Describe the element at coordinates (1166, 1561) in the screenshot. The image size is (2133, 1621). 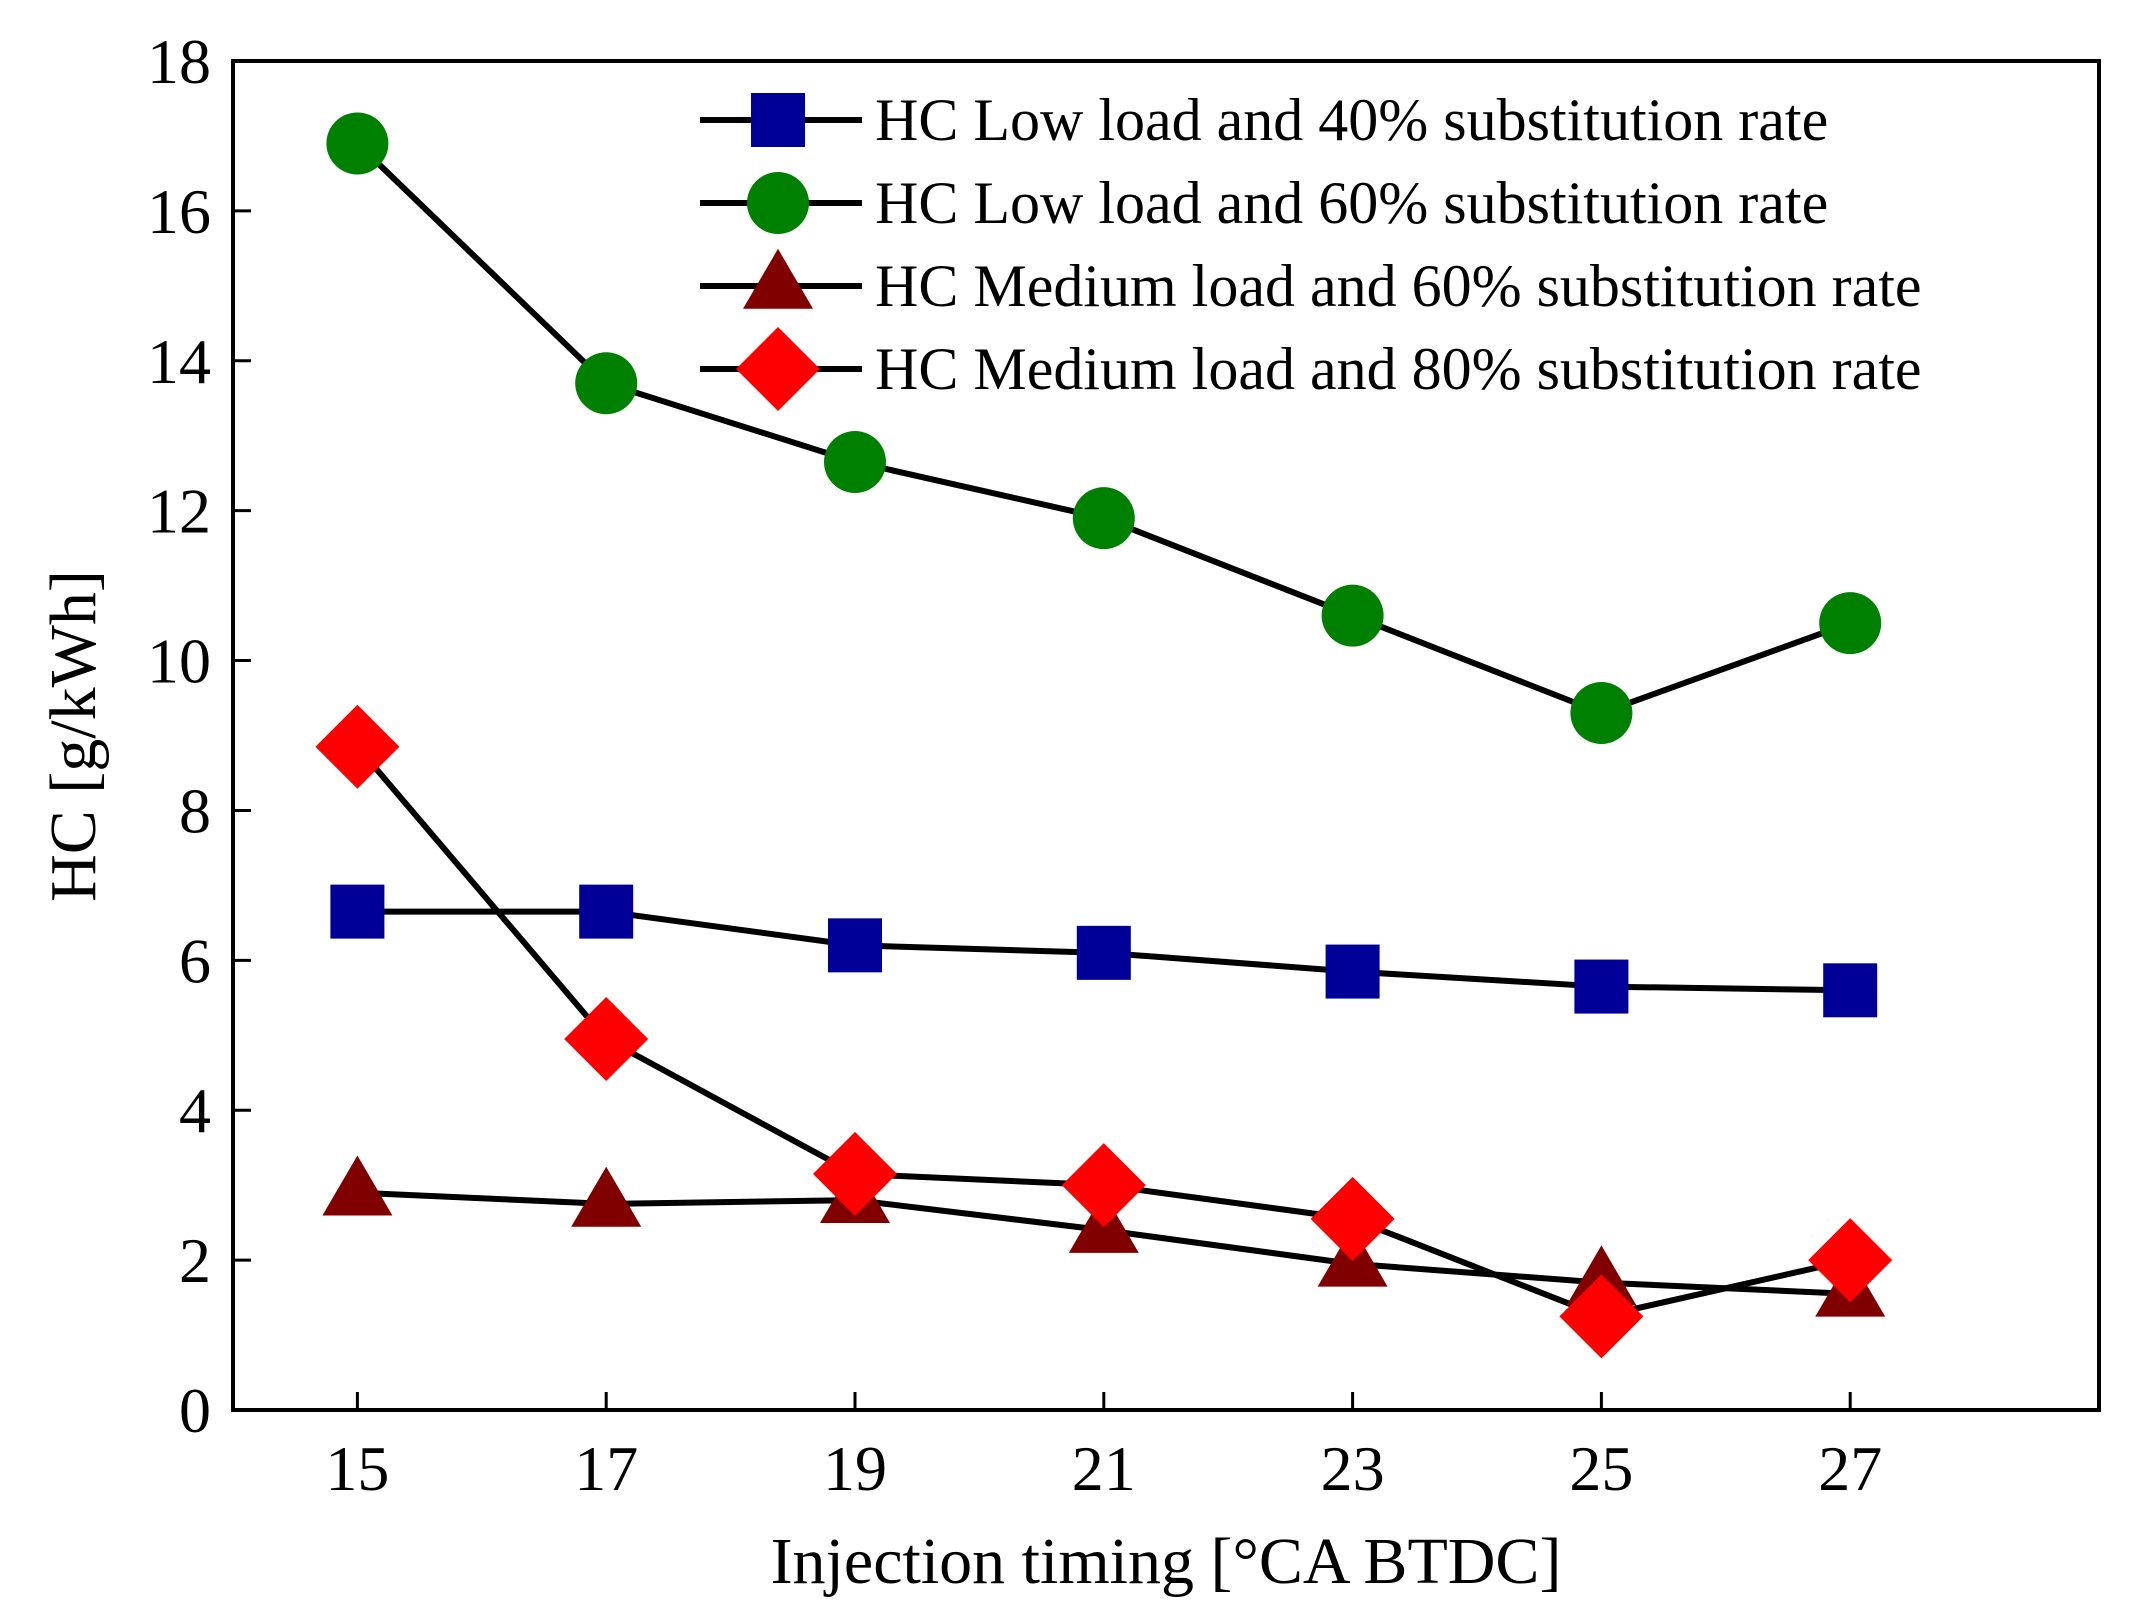
I see `x-axis-title: Injection timing [°CA BTDC]` at that location.